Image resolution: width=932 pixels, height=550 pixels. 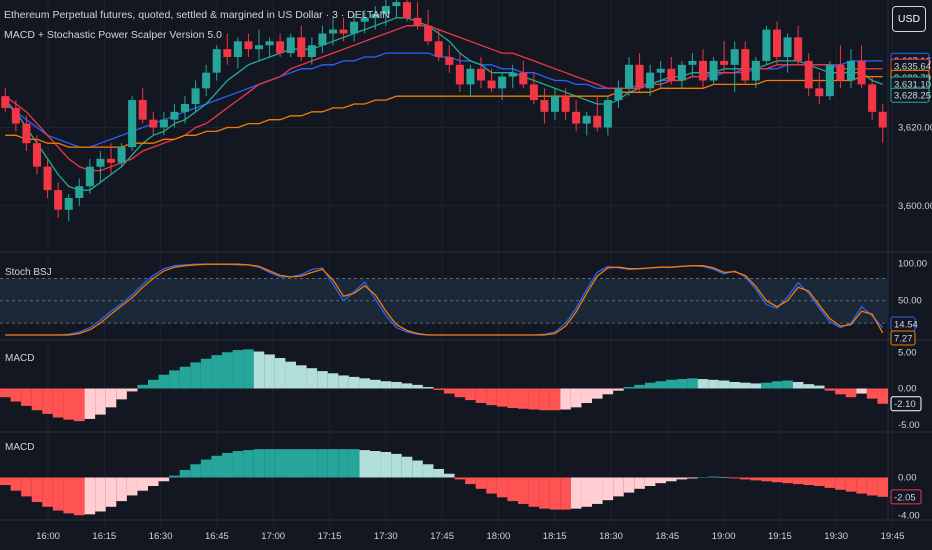 What do you see at coordinates (907, 352) in the screenshot?
I see `macd1-tick-label: 5.00` at bounding box center [907, 352].